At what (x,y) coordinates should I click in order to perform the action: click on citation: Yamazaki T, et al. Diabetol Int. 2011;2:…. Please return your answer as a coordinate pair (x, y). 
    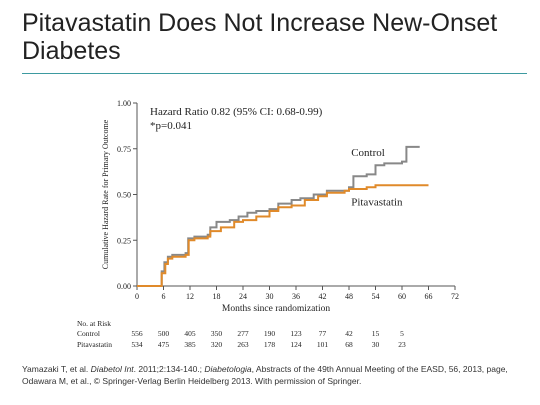
    Looking at the image, I should click on (272, 375).